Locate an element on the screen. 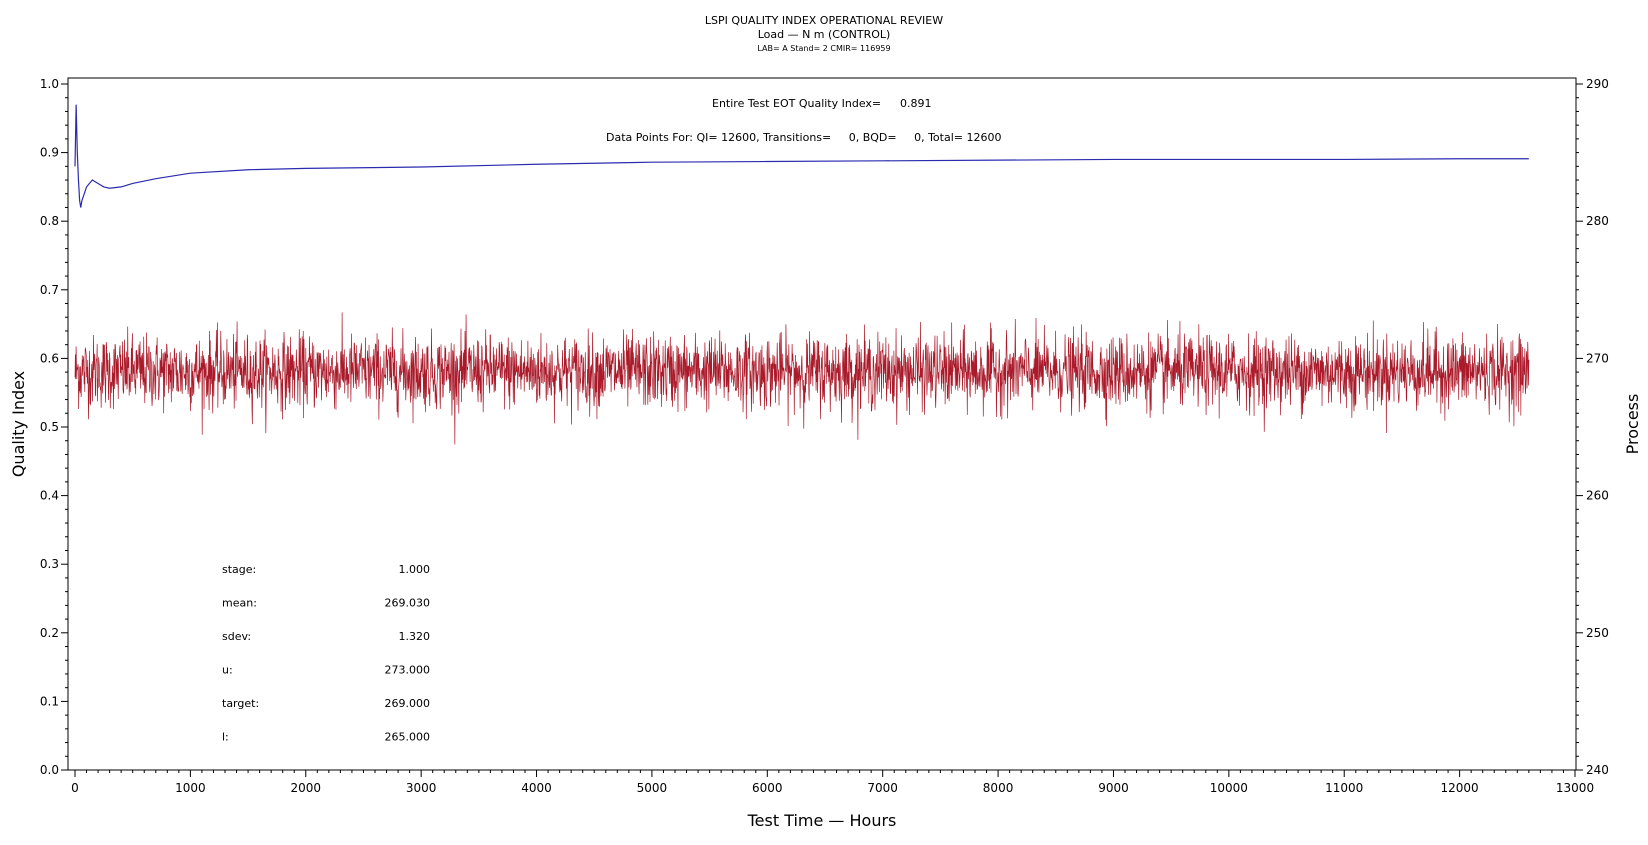 This screenshot has height=845, width=1648. y-tick-label: 0.7 is located at coordinates (49, 290).